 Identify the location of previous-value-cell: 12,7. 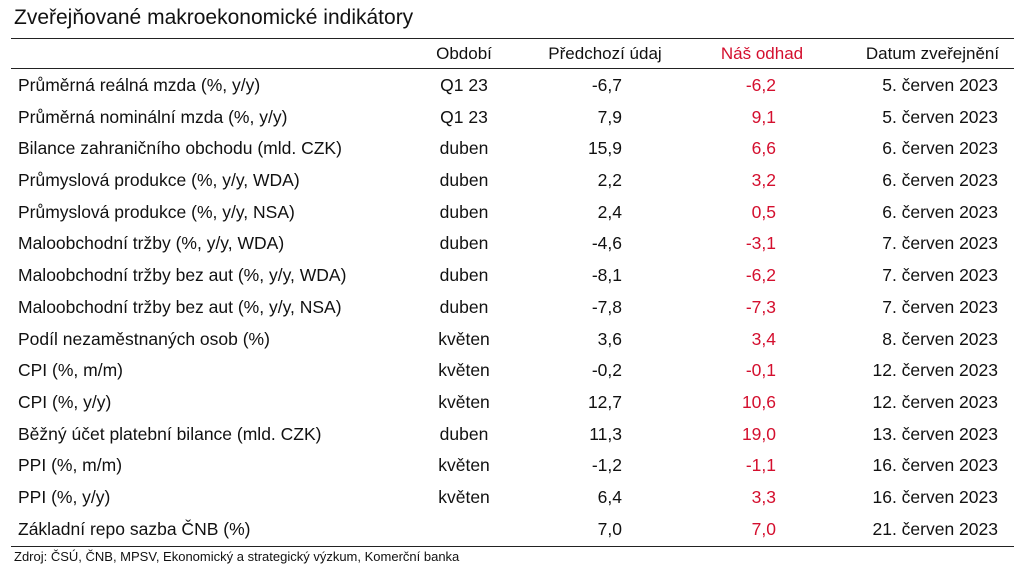
(604, 401).